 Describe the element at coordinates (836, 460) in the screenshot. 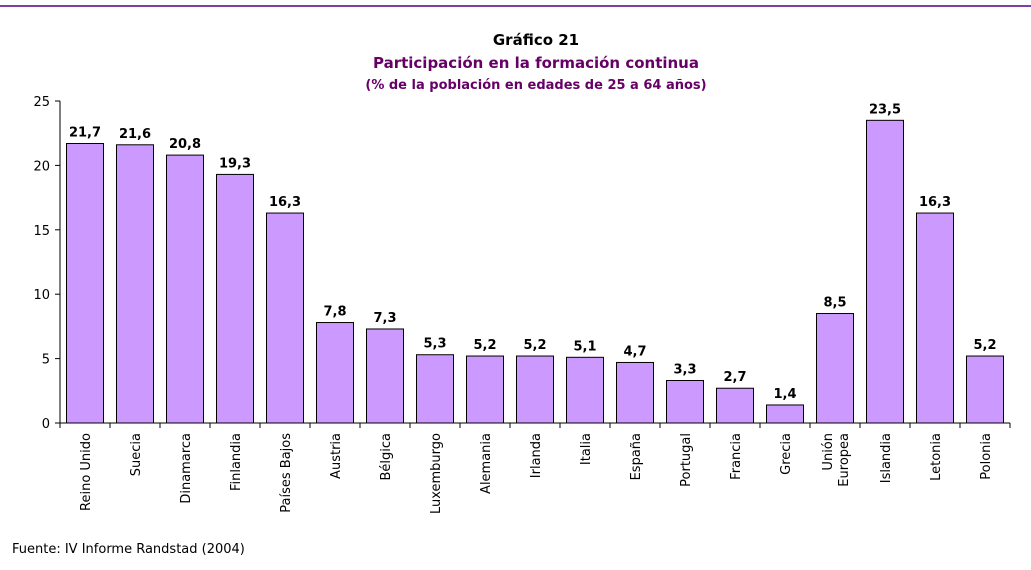

I see `x-tick-label: UniónEuropea` at that location.